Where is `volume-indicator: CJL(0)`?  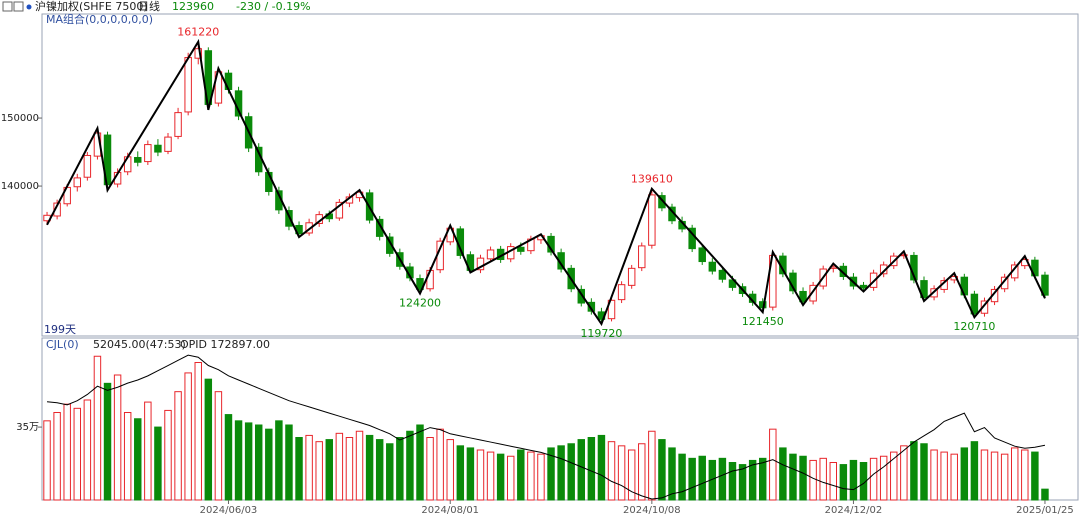
volume-indicator: CJL(0) is located at coordinates (62, 344).